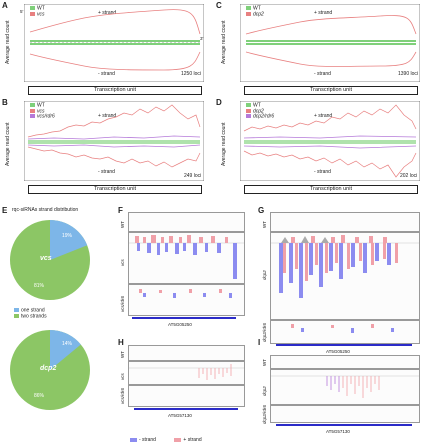  Describe the element at coordinates (114, 43) in the screenshot. I see `profile-plot-a` at that location.